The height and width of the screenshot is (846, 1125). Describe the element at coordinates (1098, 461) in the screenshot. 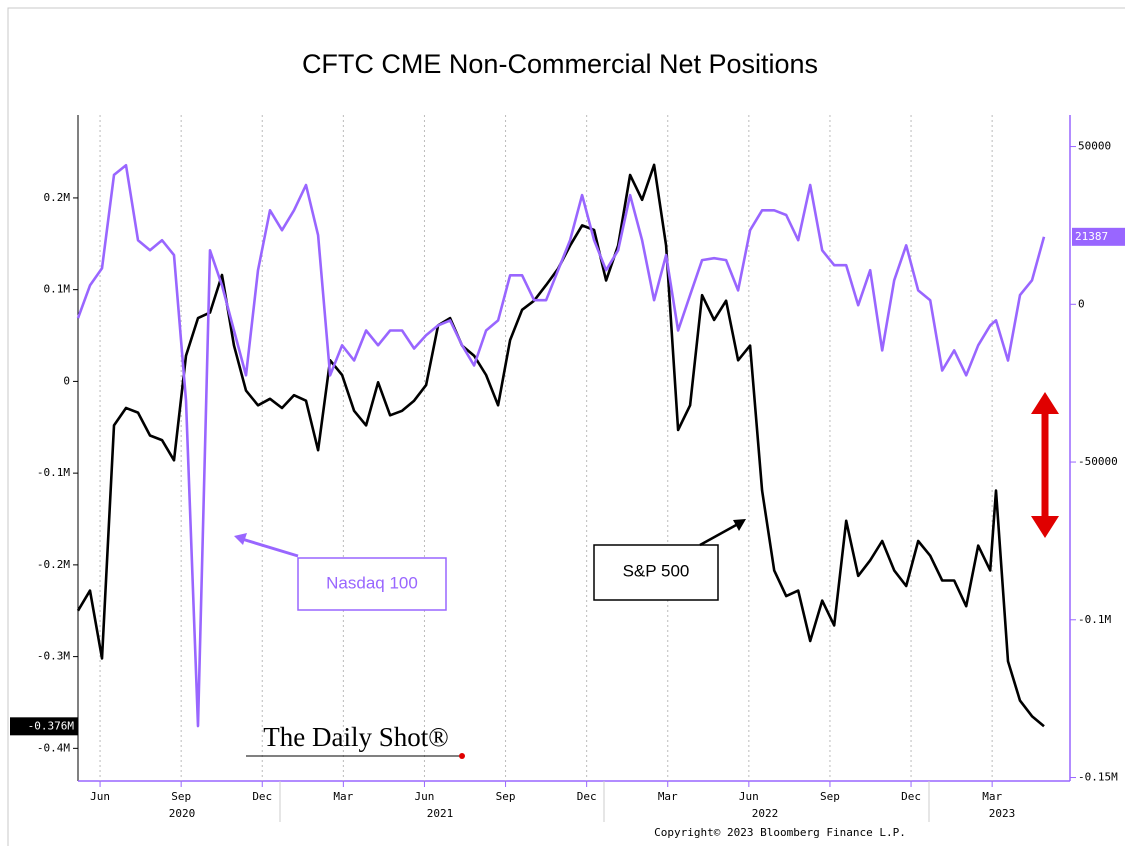

I see `y2-tick-label: -50000` at that location.